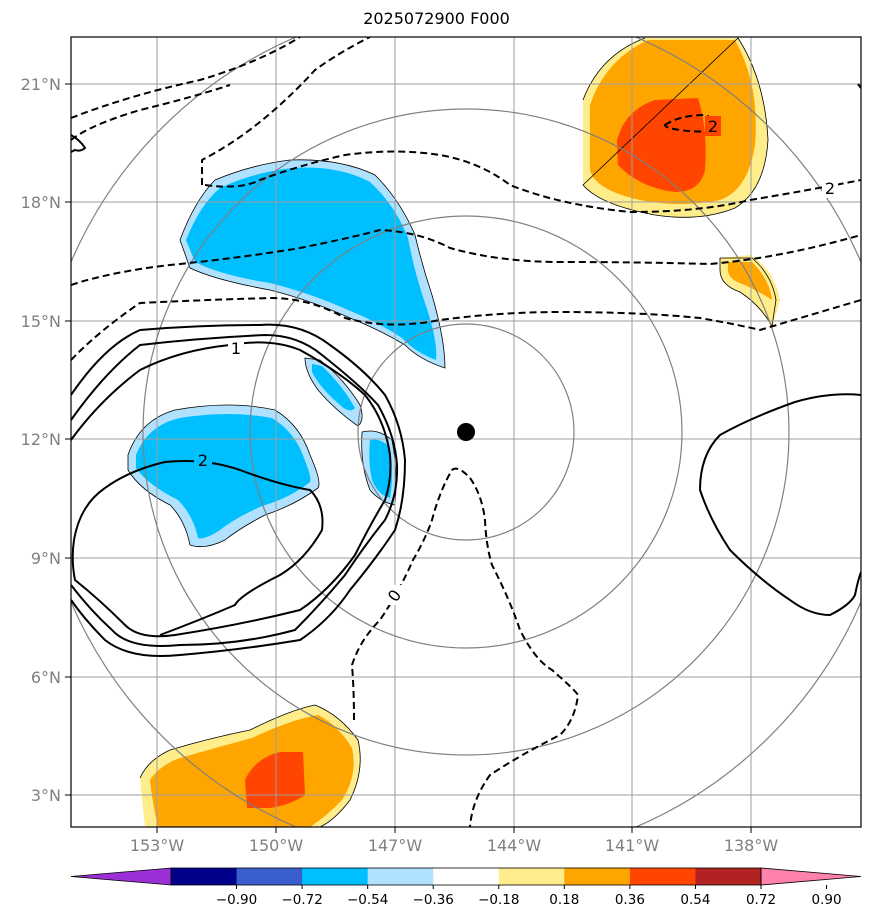 Image resolution: width=873 pixels, height=924 pixels. Describe the element at coordinates (350, 431) in the screenshot. I see `negative-anomaly-strip` at that location.